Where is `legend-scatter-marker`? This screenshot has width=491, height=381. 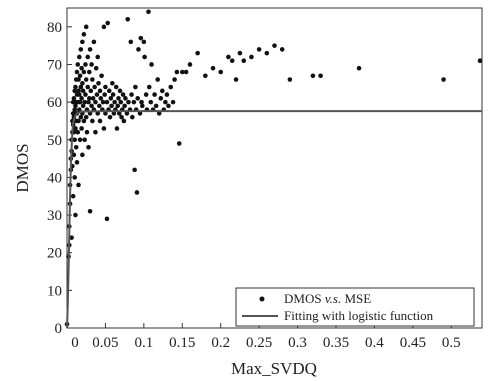
legend-scatter-marker is located at coordinates (262, 299).